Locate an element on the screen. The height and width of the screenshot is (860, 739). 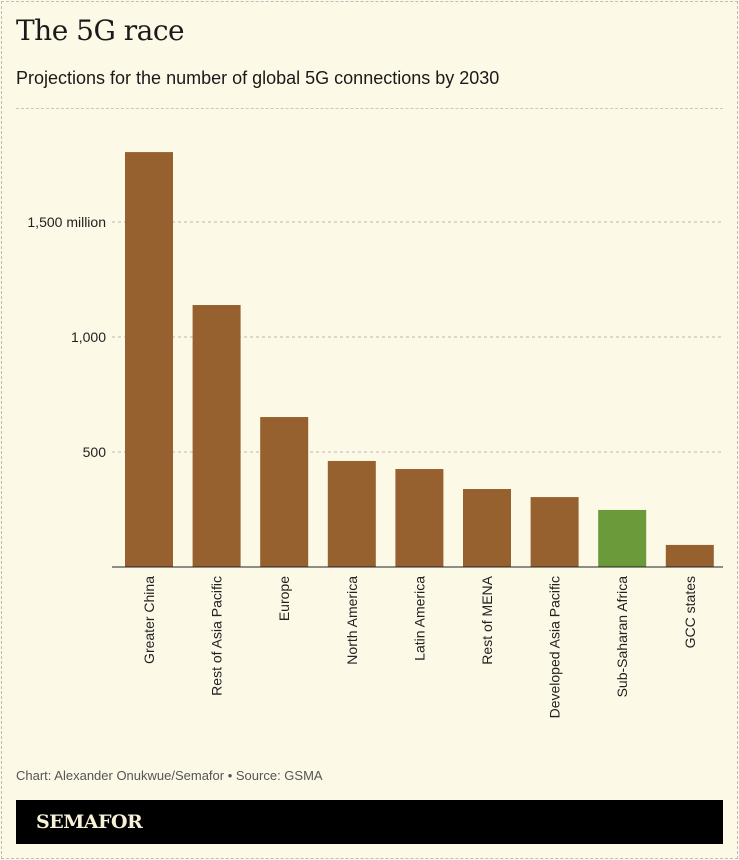
x-tick-label: Rest of Asia Pacific is located at coordinates (217, 636).